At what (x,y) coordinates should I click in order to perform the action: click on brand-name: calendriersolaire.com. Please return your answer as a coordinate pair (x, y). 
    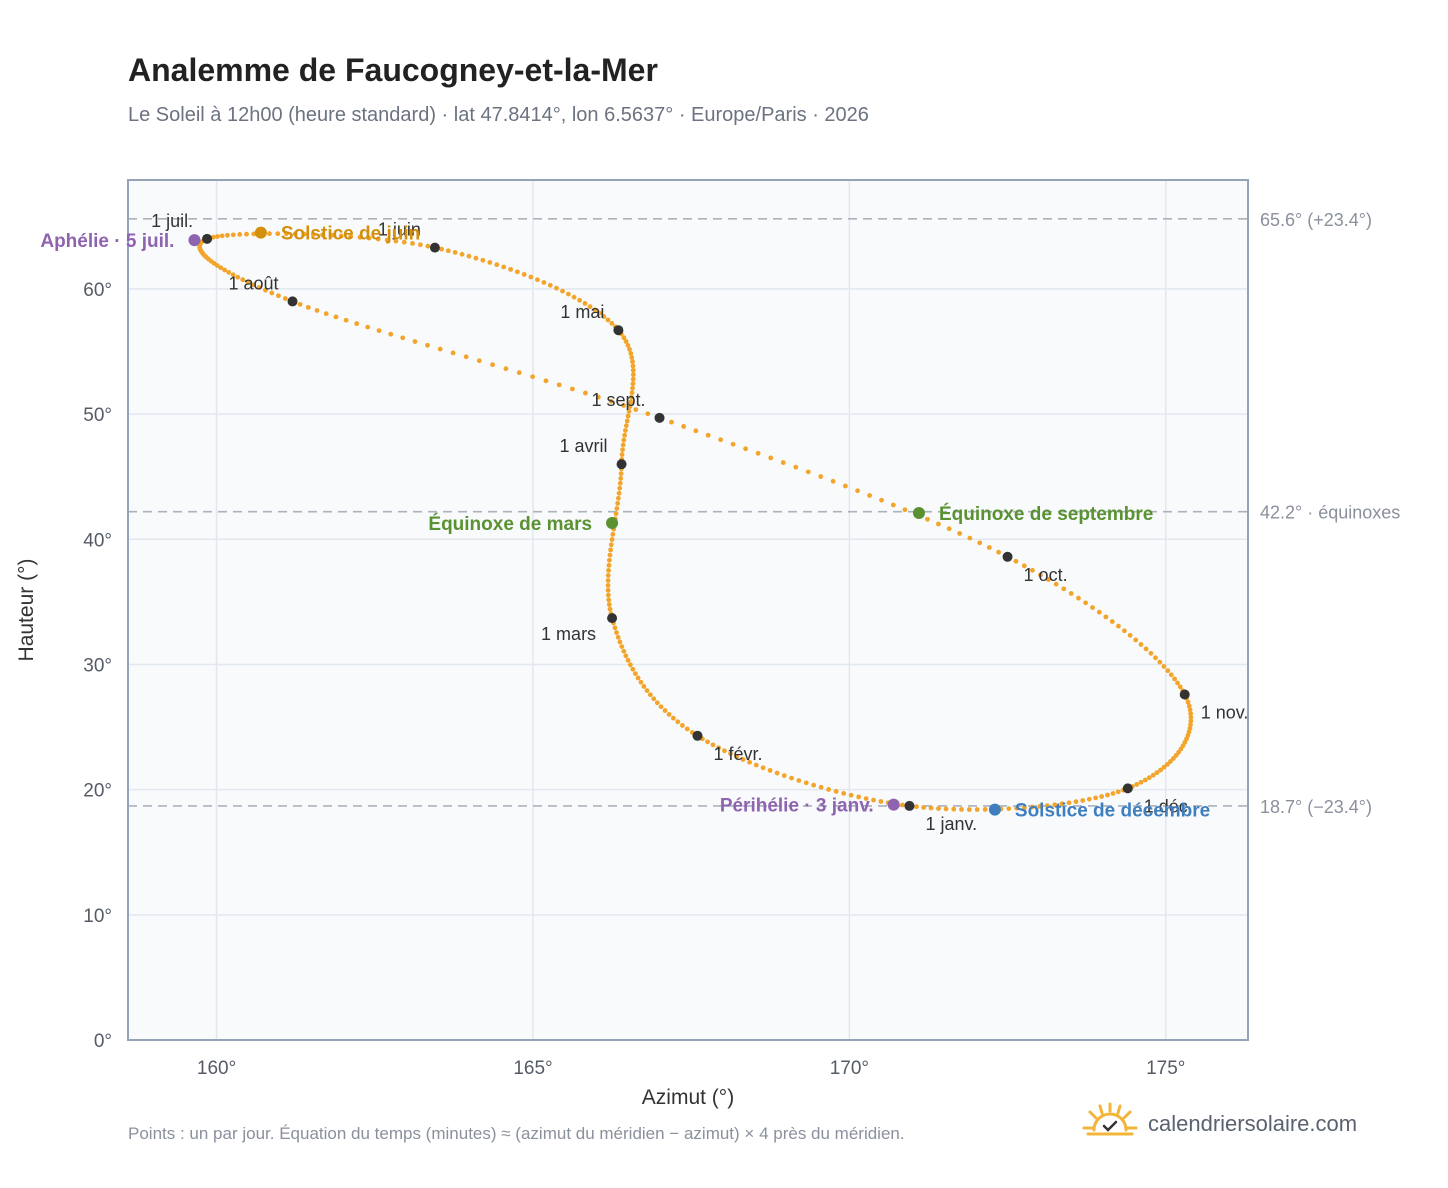
    Looking at the image, I should click on (1253, 1123).